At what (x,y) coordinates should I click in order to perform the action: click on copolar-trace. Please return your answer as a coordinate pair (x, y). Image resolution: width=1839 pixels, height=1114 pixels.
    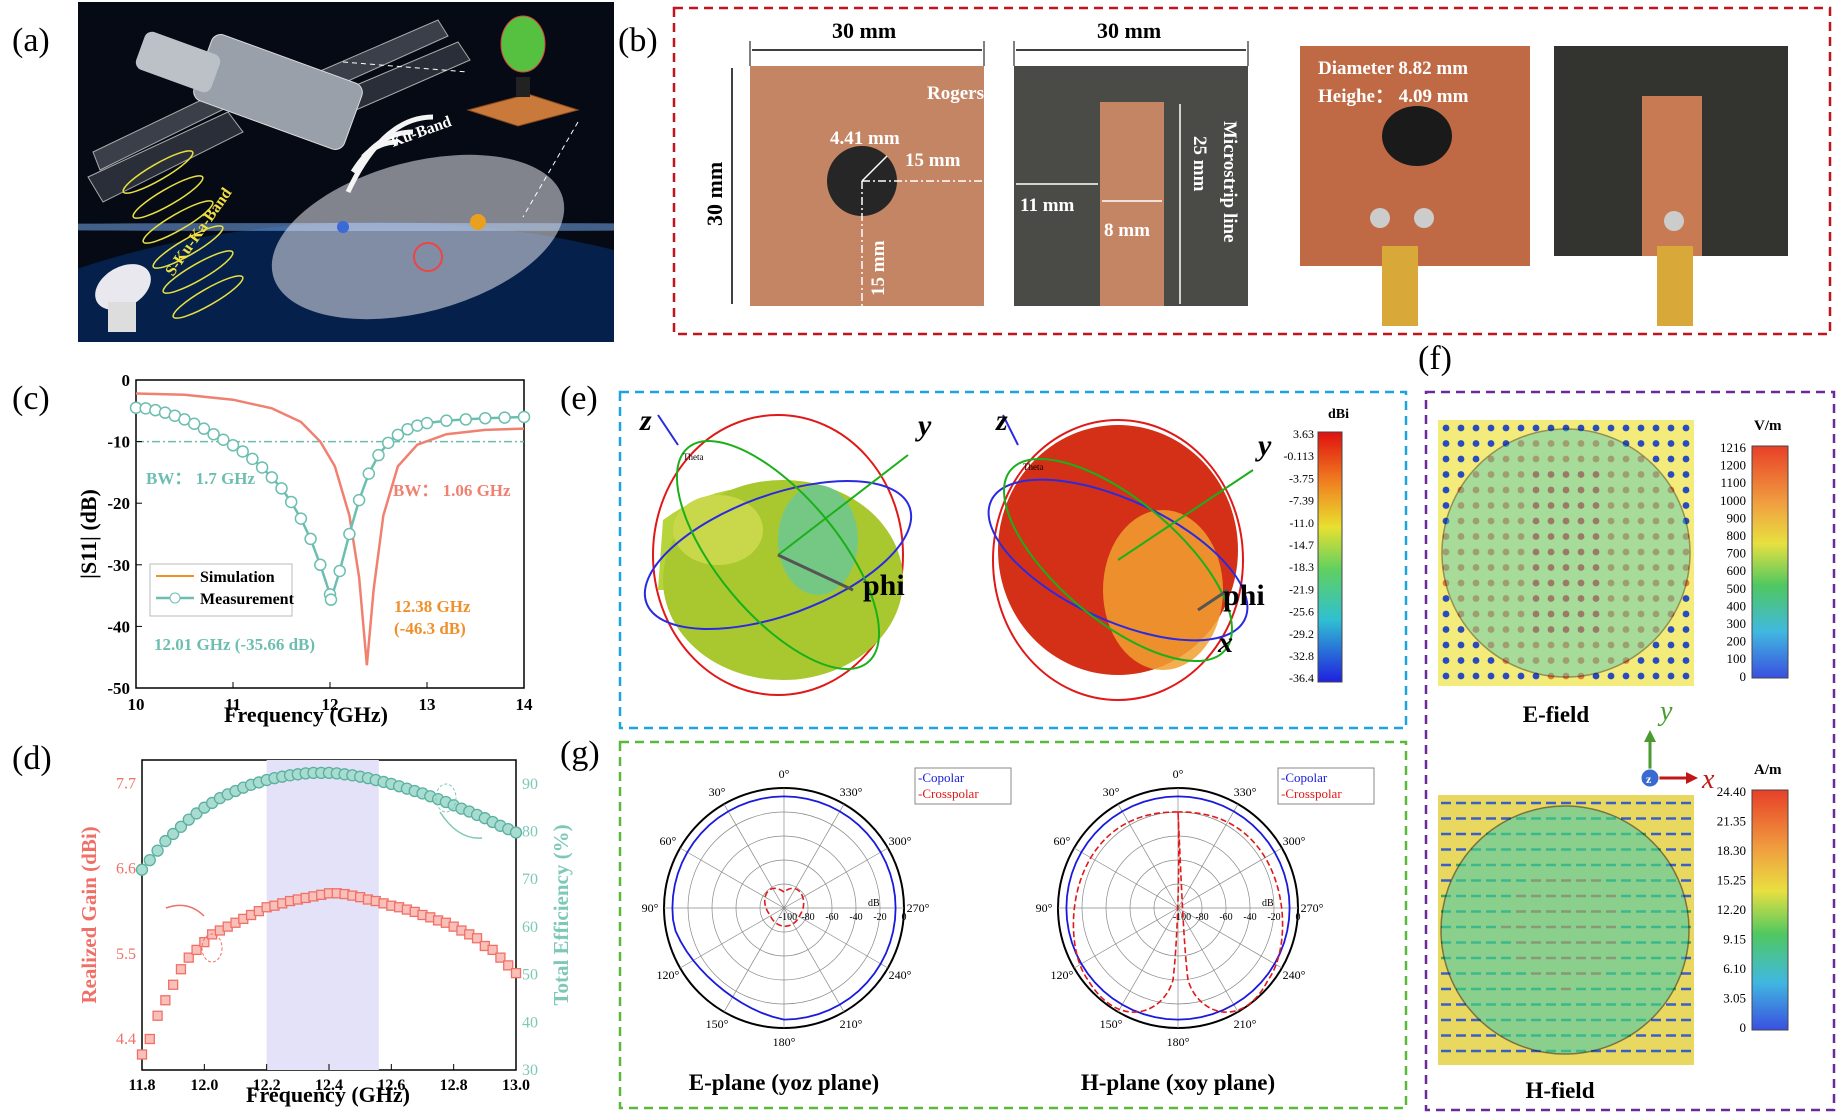
    Looking at the image, I should click on (784, 908).